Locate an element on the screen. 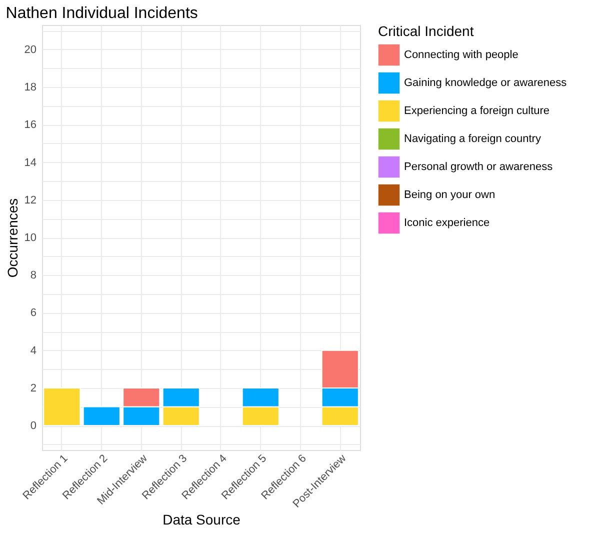 This screenshot has width=615, height=543. legend-label: Personal growth or awareness is located at coordinates (479, 167).